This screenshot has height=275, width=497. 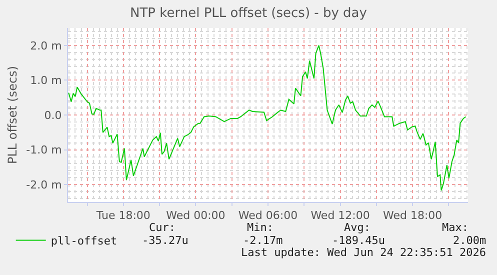 I want to click on text: Max:, so click(x=455, y=227).